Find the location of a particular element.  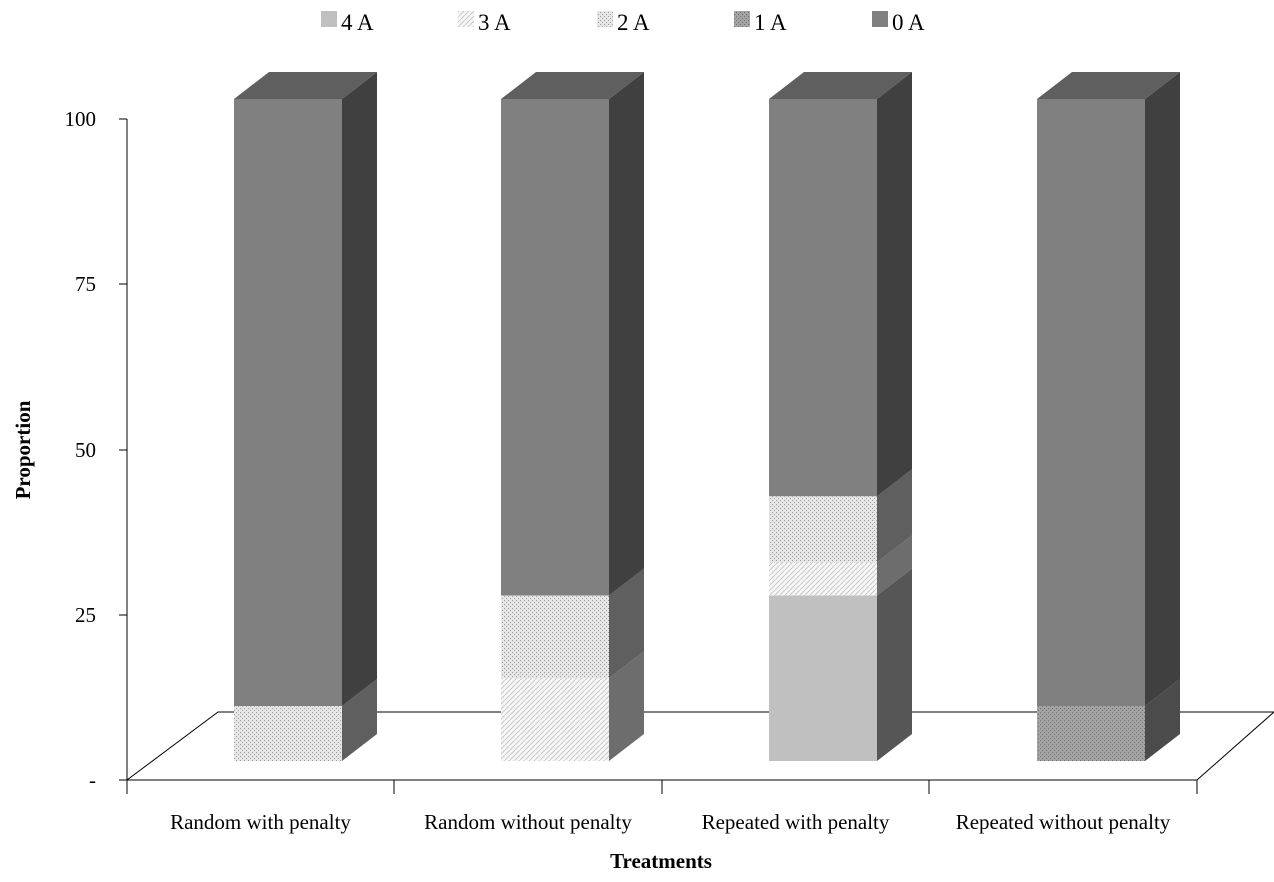

legend-label: 1 A is located at coordinates (770, 22).